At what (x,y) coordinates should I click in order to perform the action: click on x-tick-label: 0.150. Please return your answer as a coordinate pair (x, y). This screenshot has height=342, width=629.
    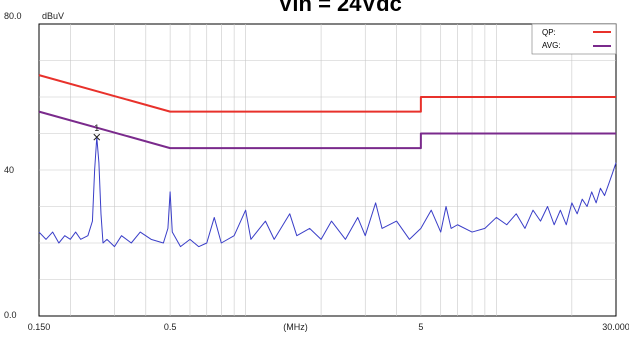
    Looking at the image, I should click on (39, 327).